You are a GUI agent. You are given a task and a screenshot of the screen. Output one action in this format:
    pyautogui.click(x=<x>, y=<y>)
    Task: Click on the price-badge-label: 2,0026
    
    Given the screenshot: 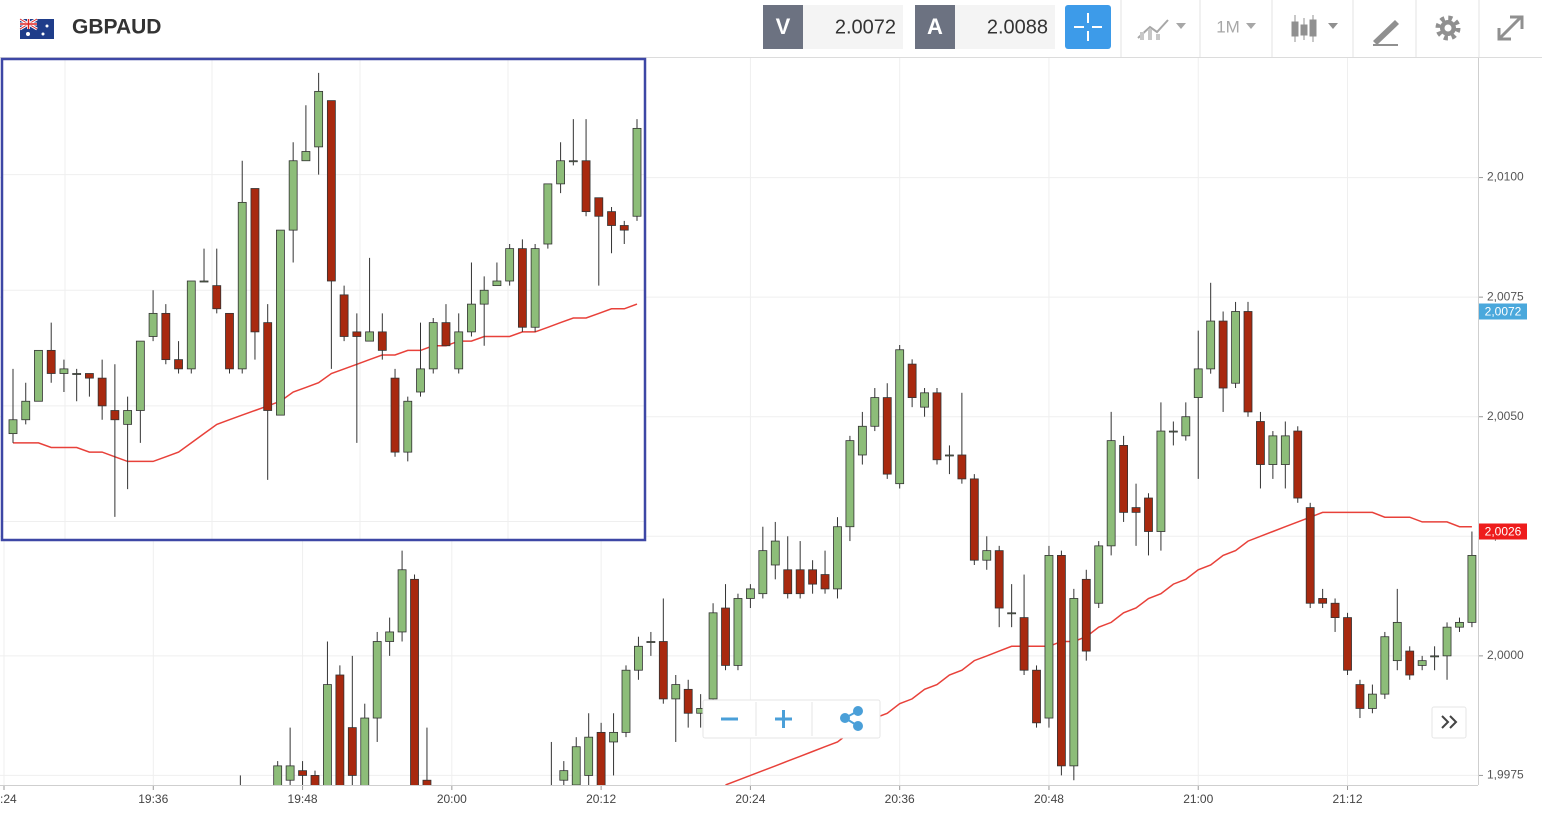 What is the action you would take?
    pyautogui.click(x=1503, y=532)
    